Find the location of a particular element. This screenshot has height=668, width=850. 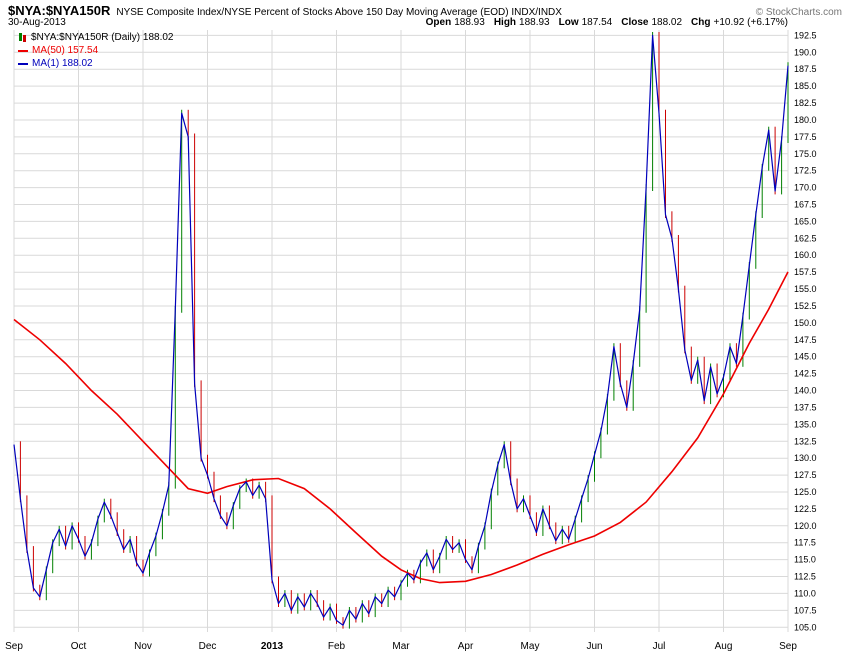

svg-text: 192.5 is located at coordinates (805, 35).